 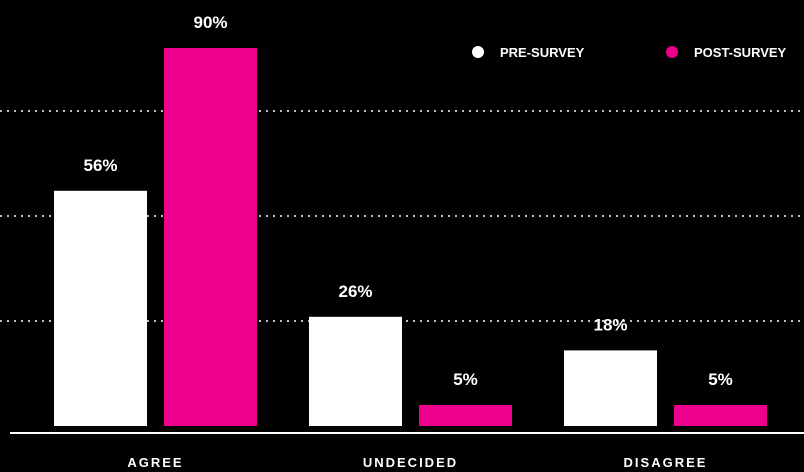 I want to click on legend-swatch-pre-survey, so click(x=478, y=52).